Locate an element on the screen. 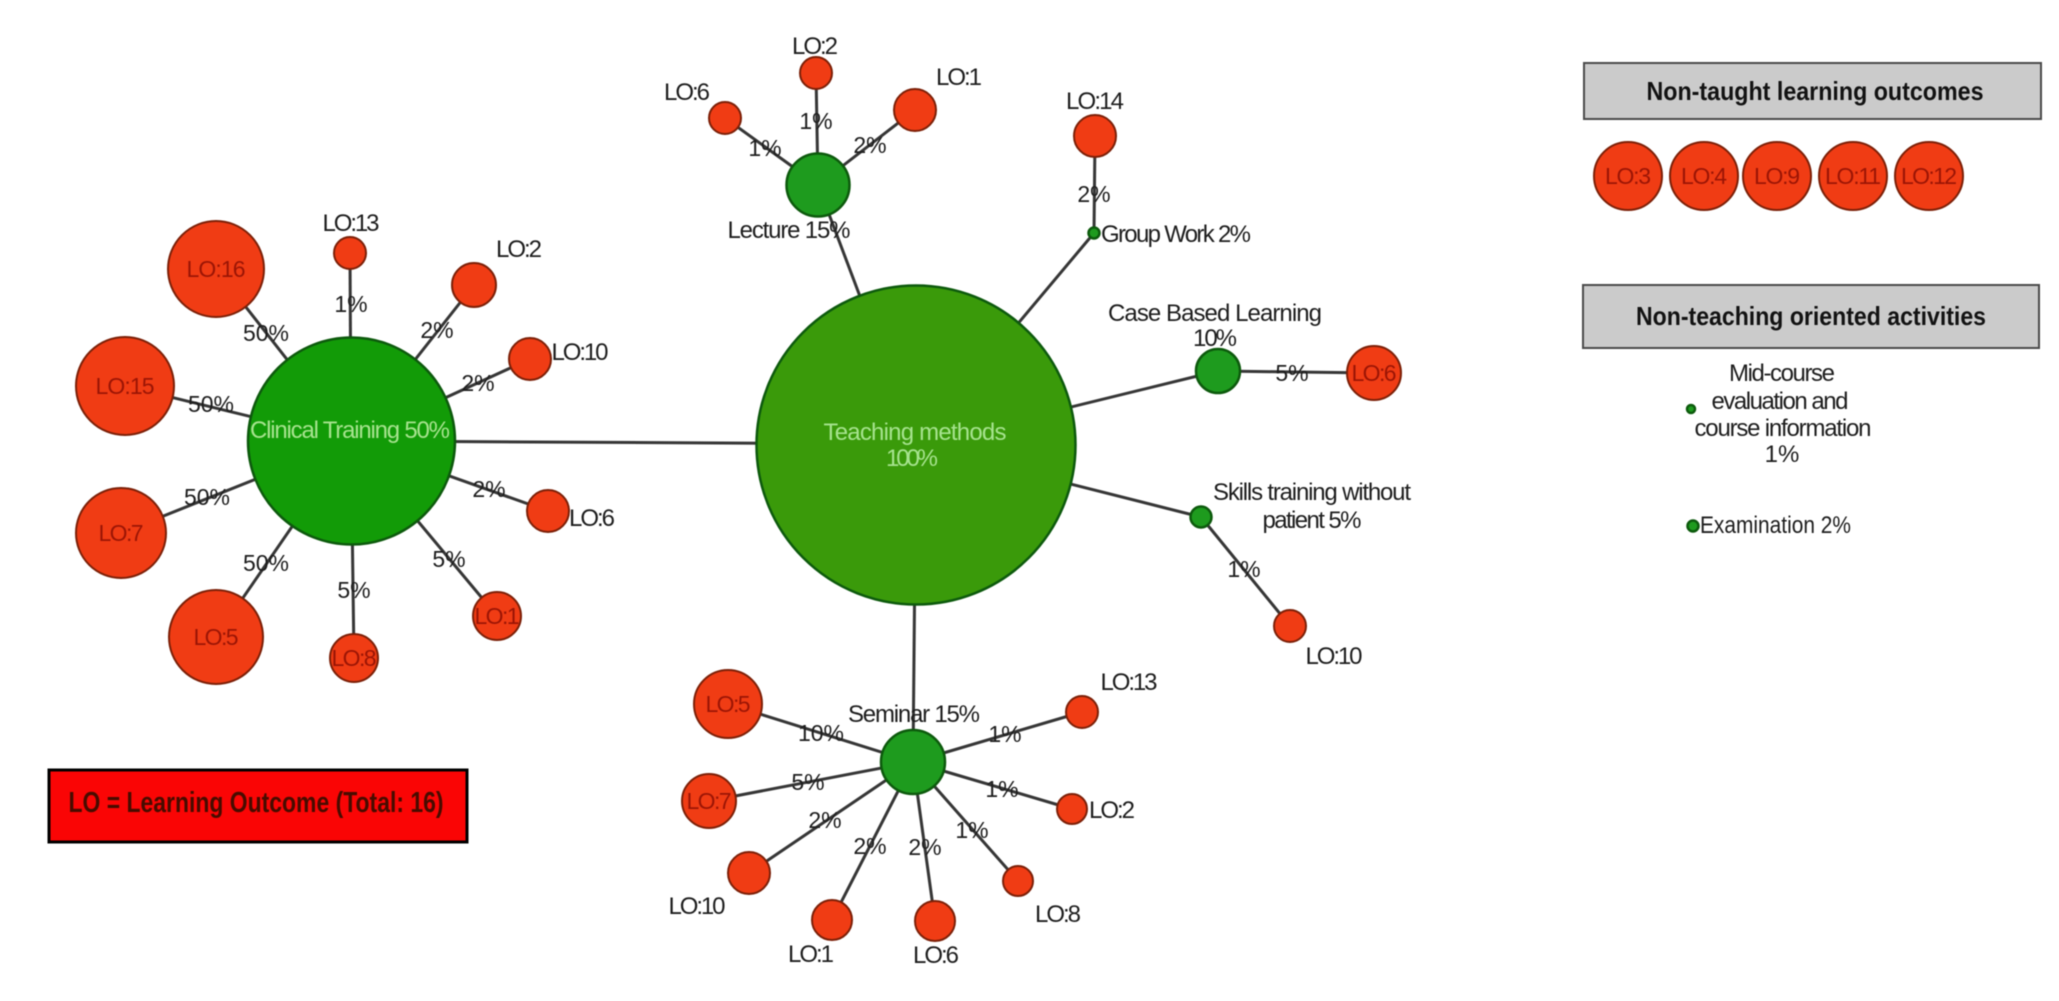 The height and width of the screenshot is (1001, 2059). svg-text: course information is located at coordinates (1783, 428).